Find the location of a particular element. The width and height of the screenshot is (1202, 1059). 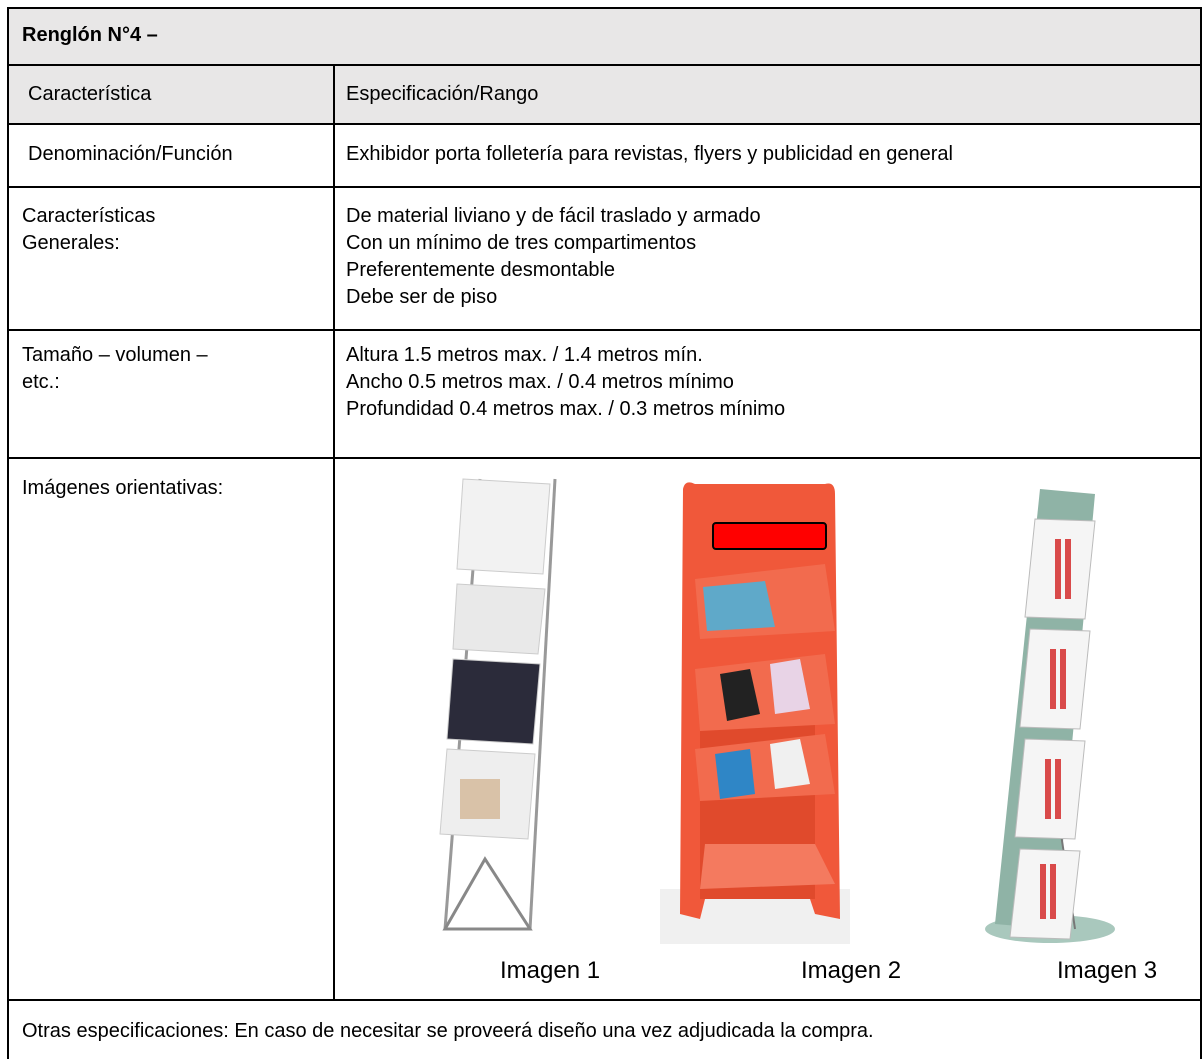

row-spec: Con un mínimo de tres compartimentos is located at coordinates (521, 243).